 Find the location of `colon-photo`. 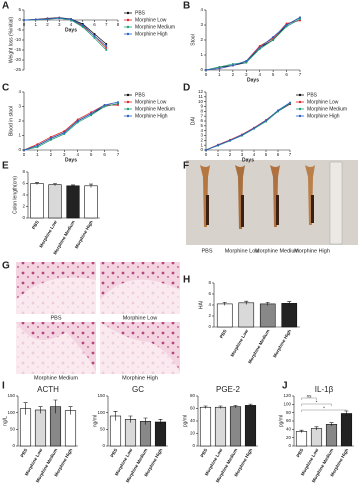

colon-photo is located at coordinates (272, 202).